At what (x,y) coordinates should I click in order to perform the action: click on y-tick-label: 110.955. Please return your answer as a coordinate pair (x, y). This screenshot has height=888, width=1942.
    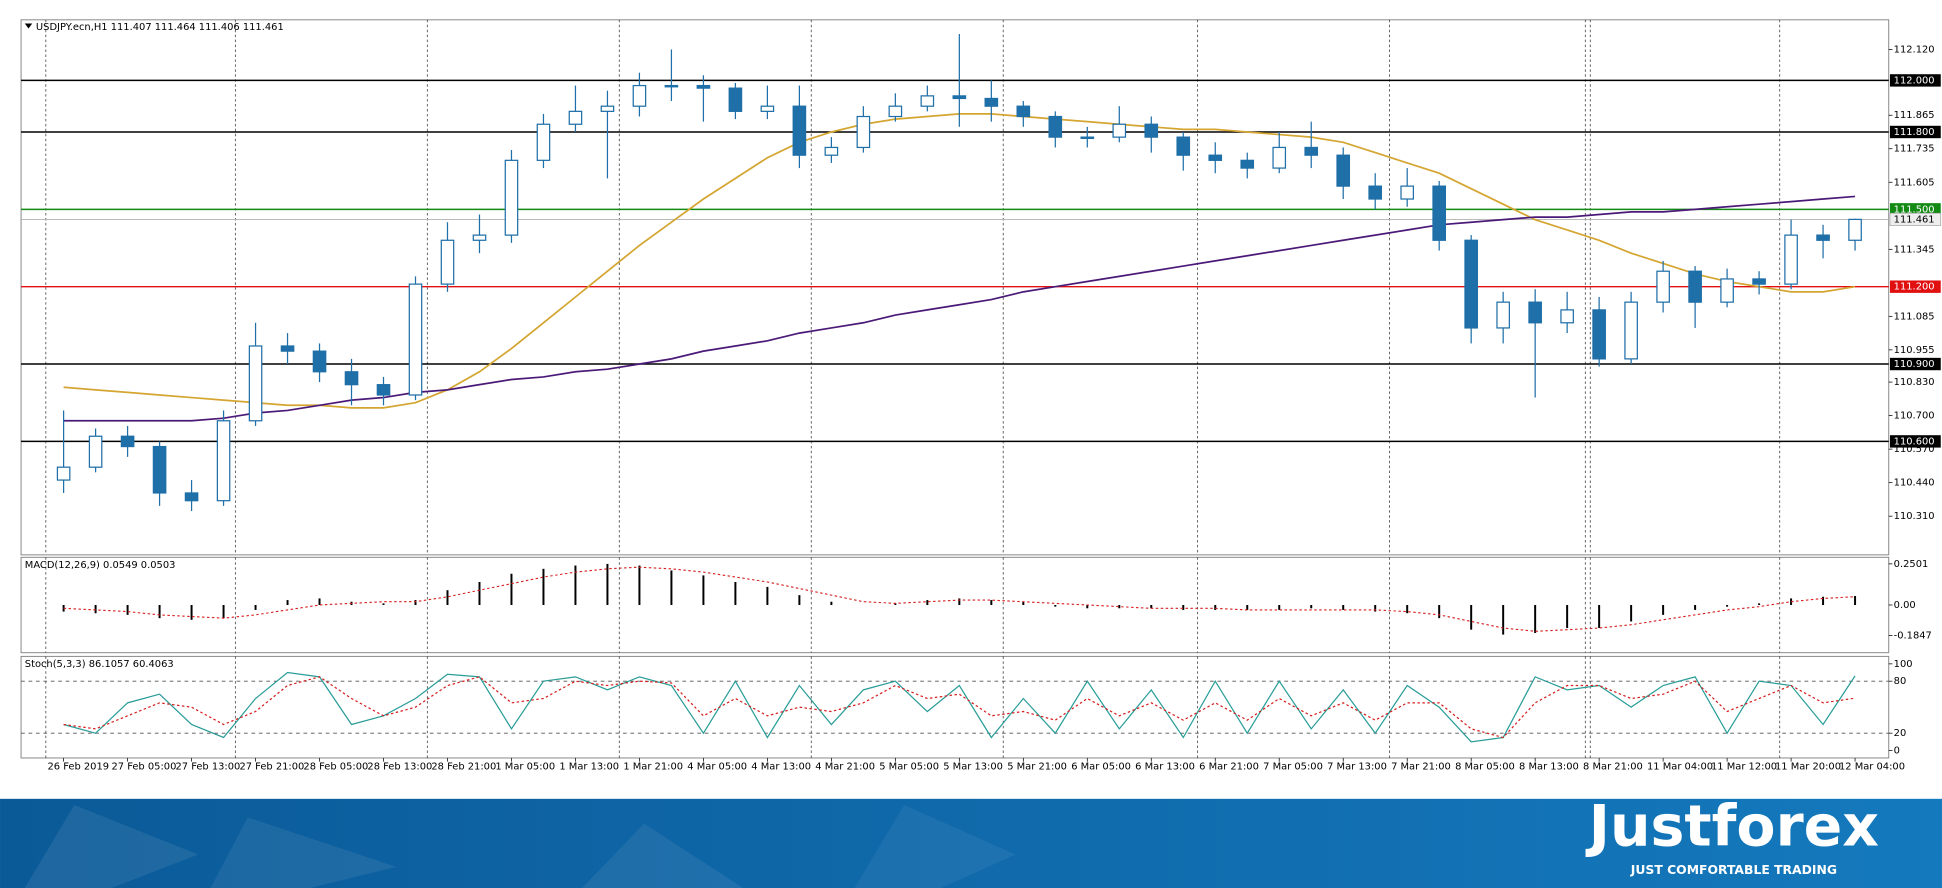
    Looking at the image, I should click on (1914, 350).